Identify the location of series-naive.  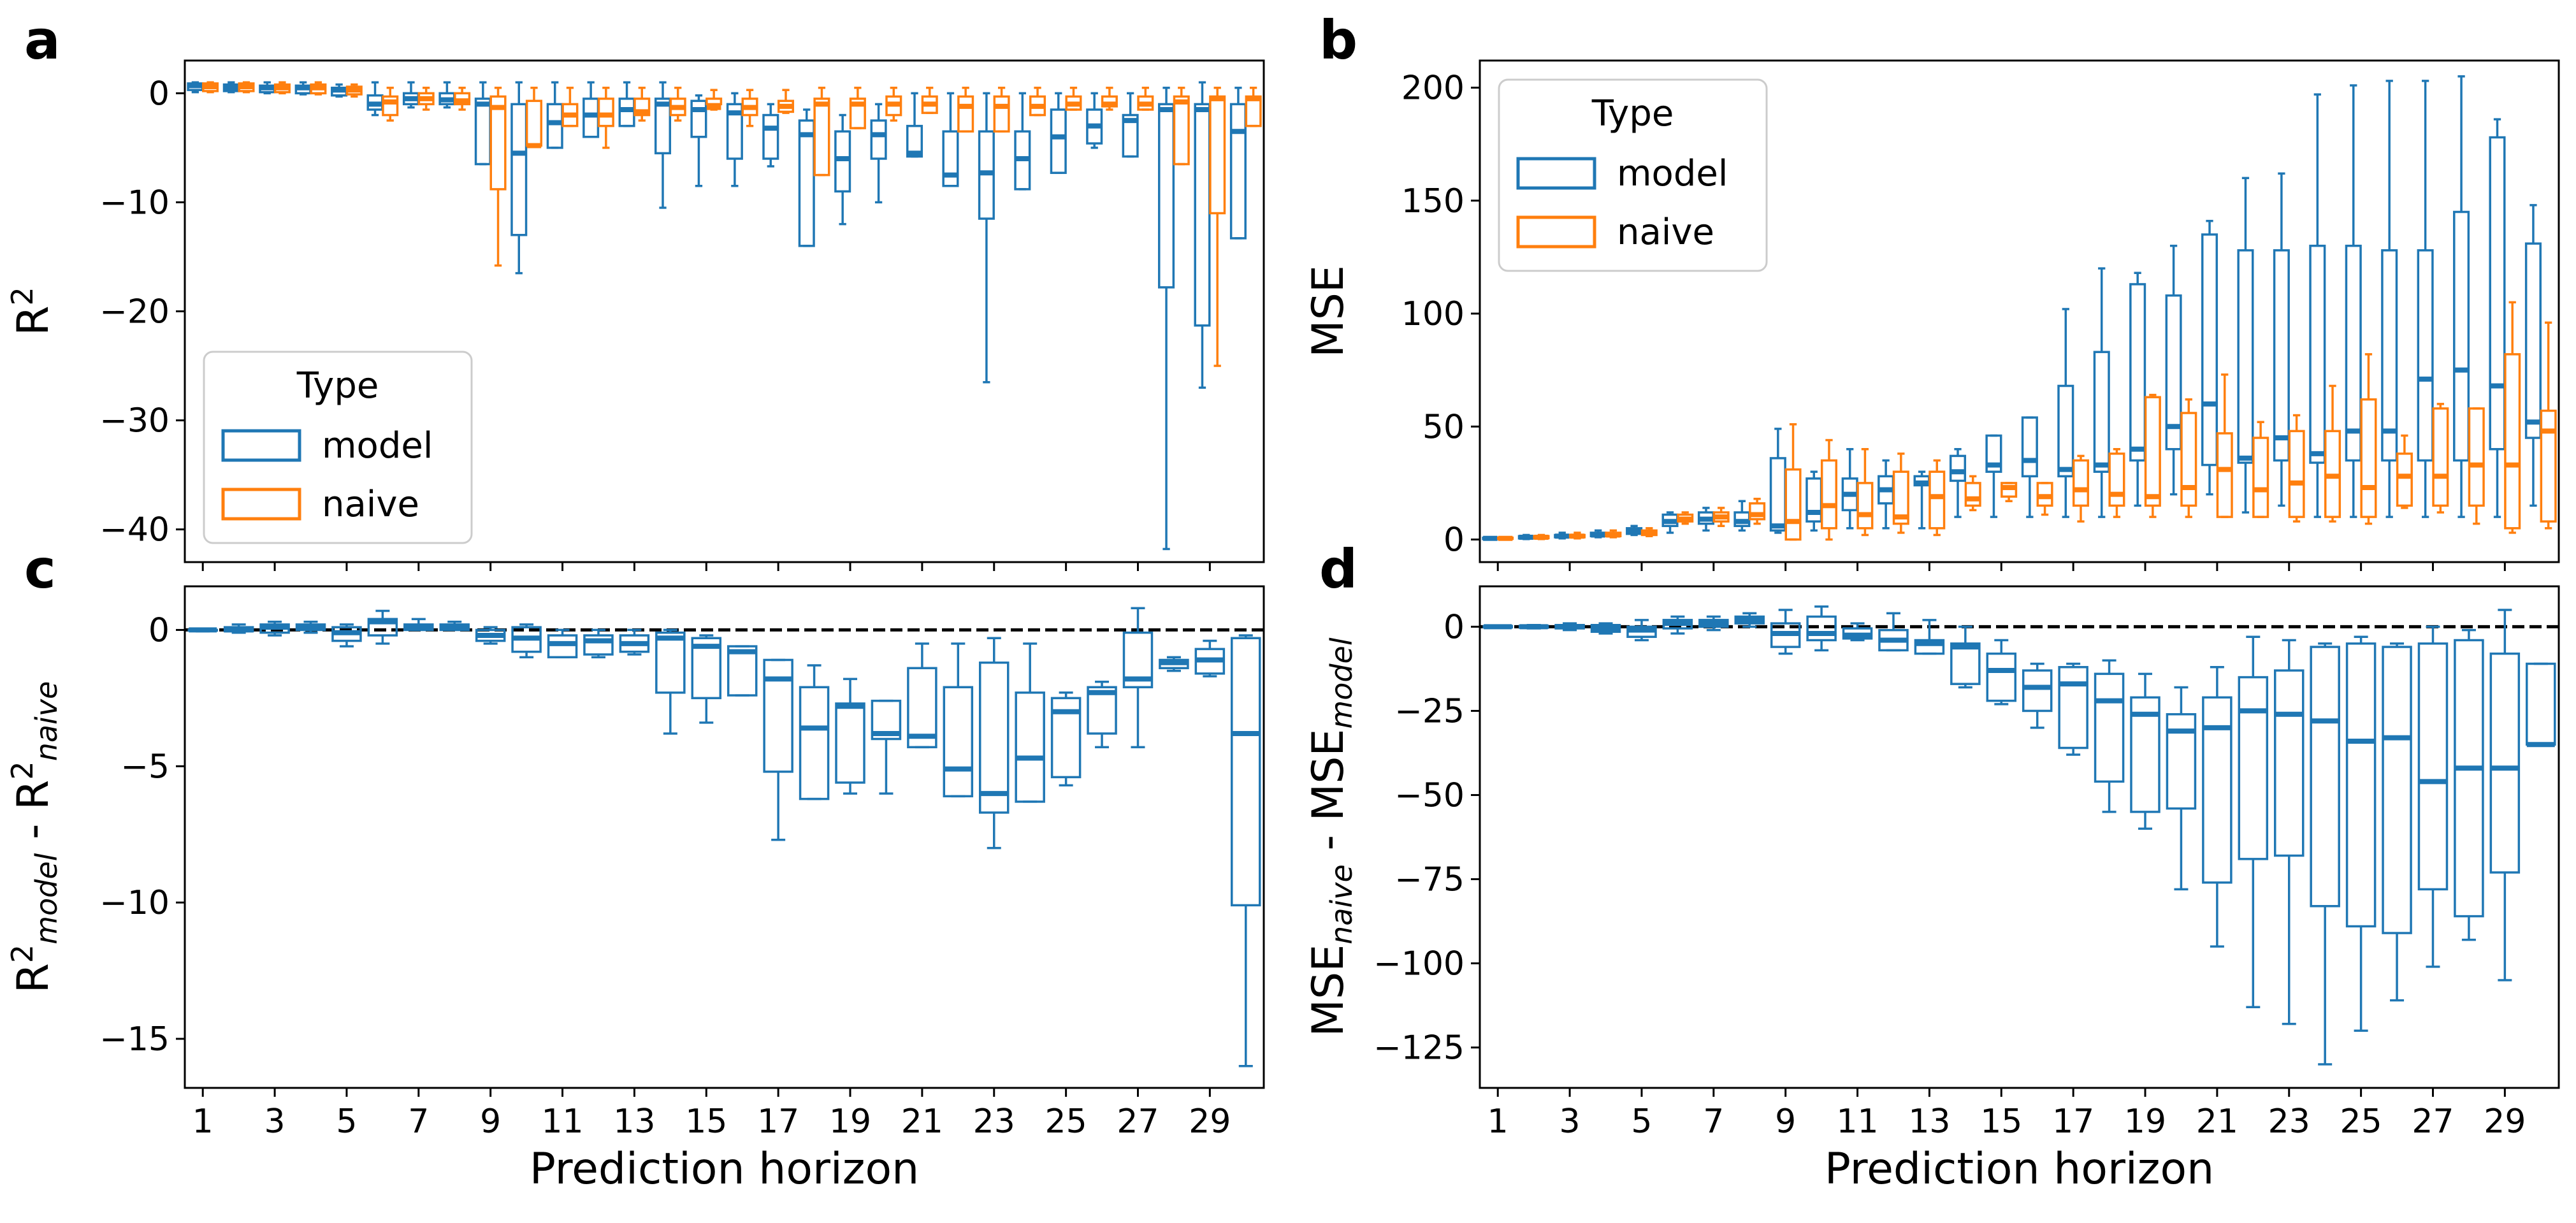
(2027, 421).